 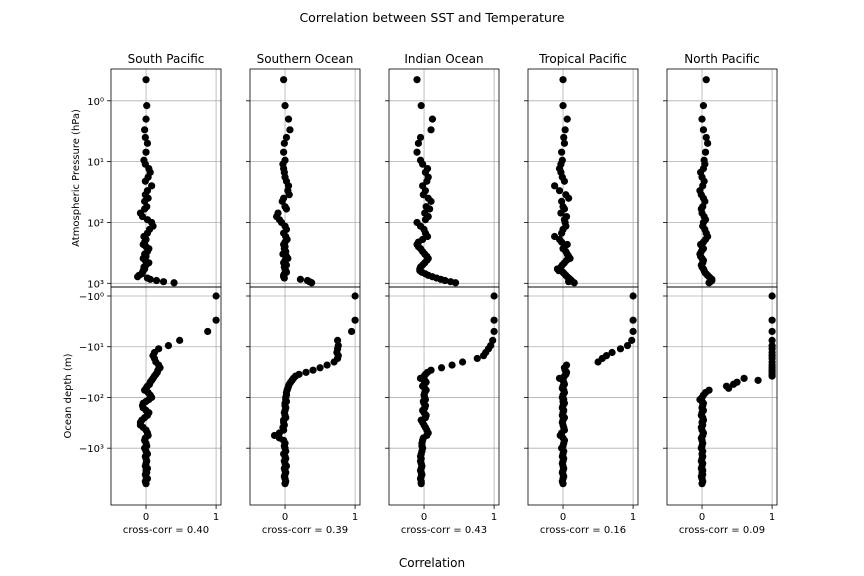 I want to click on atmosphere-tick-label: 10⁰, so click(x=95, y=102).